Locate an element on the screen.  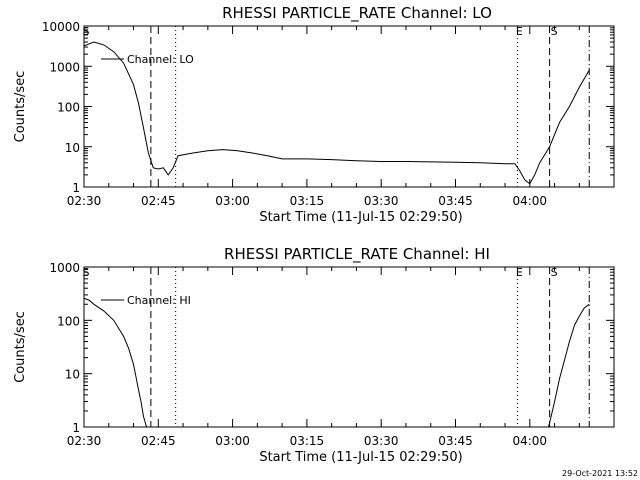
y-tick-label: 10000 is located at coordinates (61, 27).